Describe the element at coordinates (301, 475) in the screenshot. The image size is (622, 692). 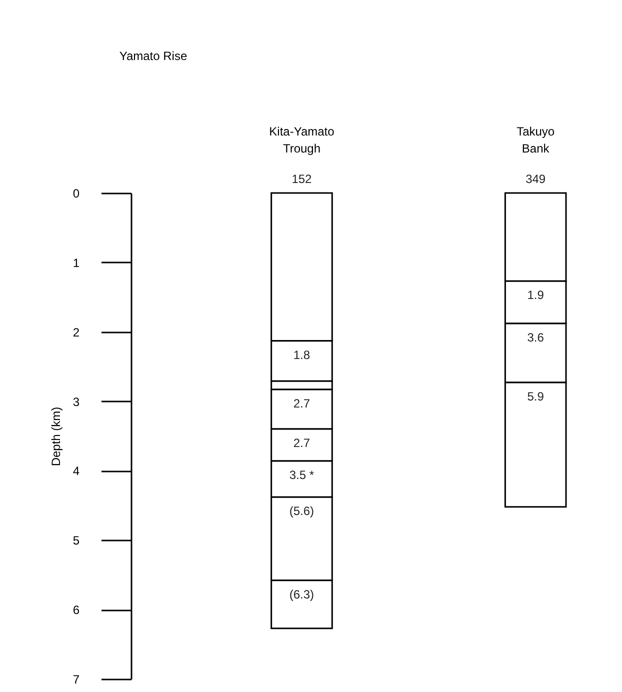
I see `annotation: 3.5 *` at that location.